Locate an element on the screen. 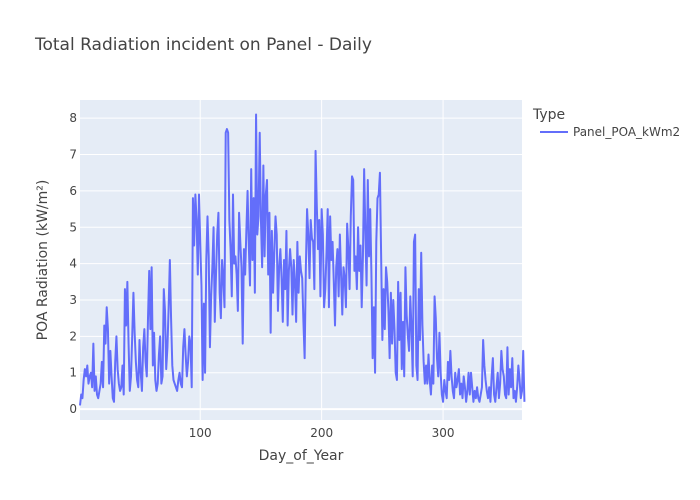  y-tick-label: 4 is located at coordinates (73, 264).